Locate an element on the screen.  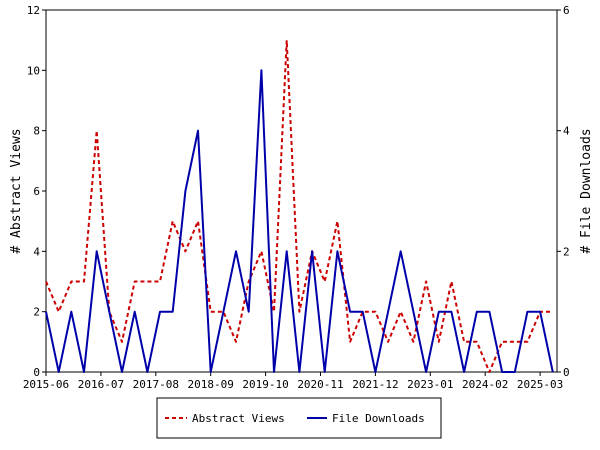
legend-box is located at coordinates (299, 418).